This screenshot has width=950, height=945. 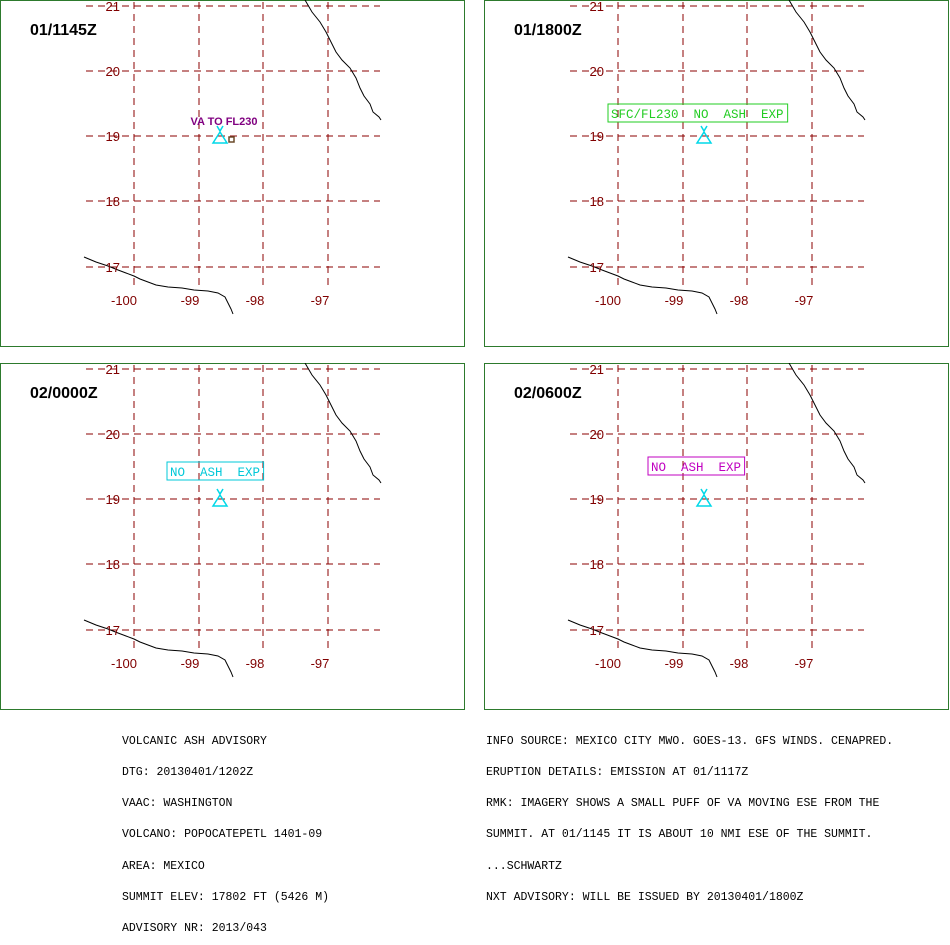 What do you see at coordinates (231, 139) in the screenshot?
I see `ash-cloud-marker` at bounding box center [231, 139].